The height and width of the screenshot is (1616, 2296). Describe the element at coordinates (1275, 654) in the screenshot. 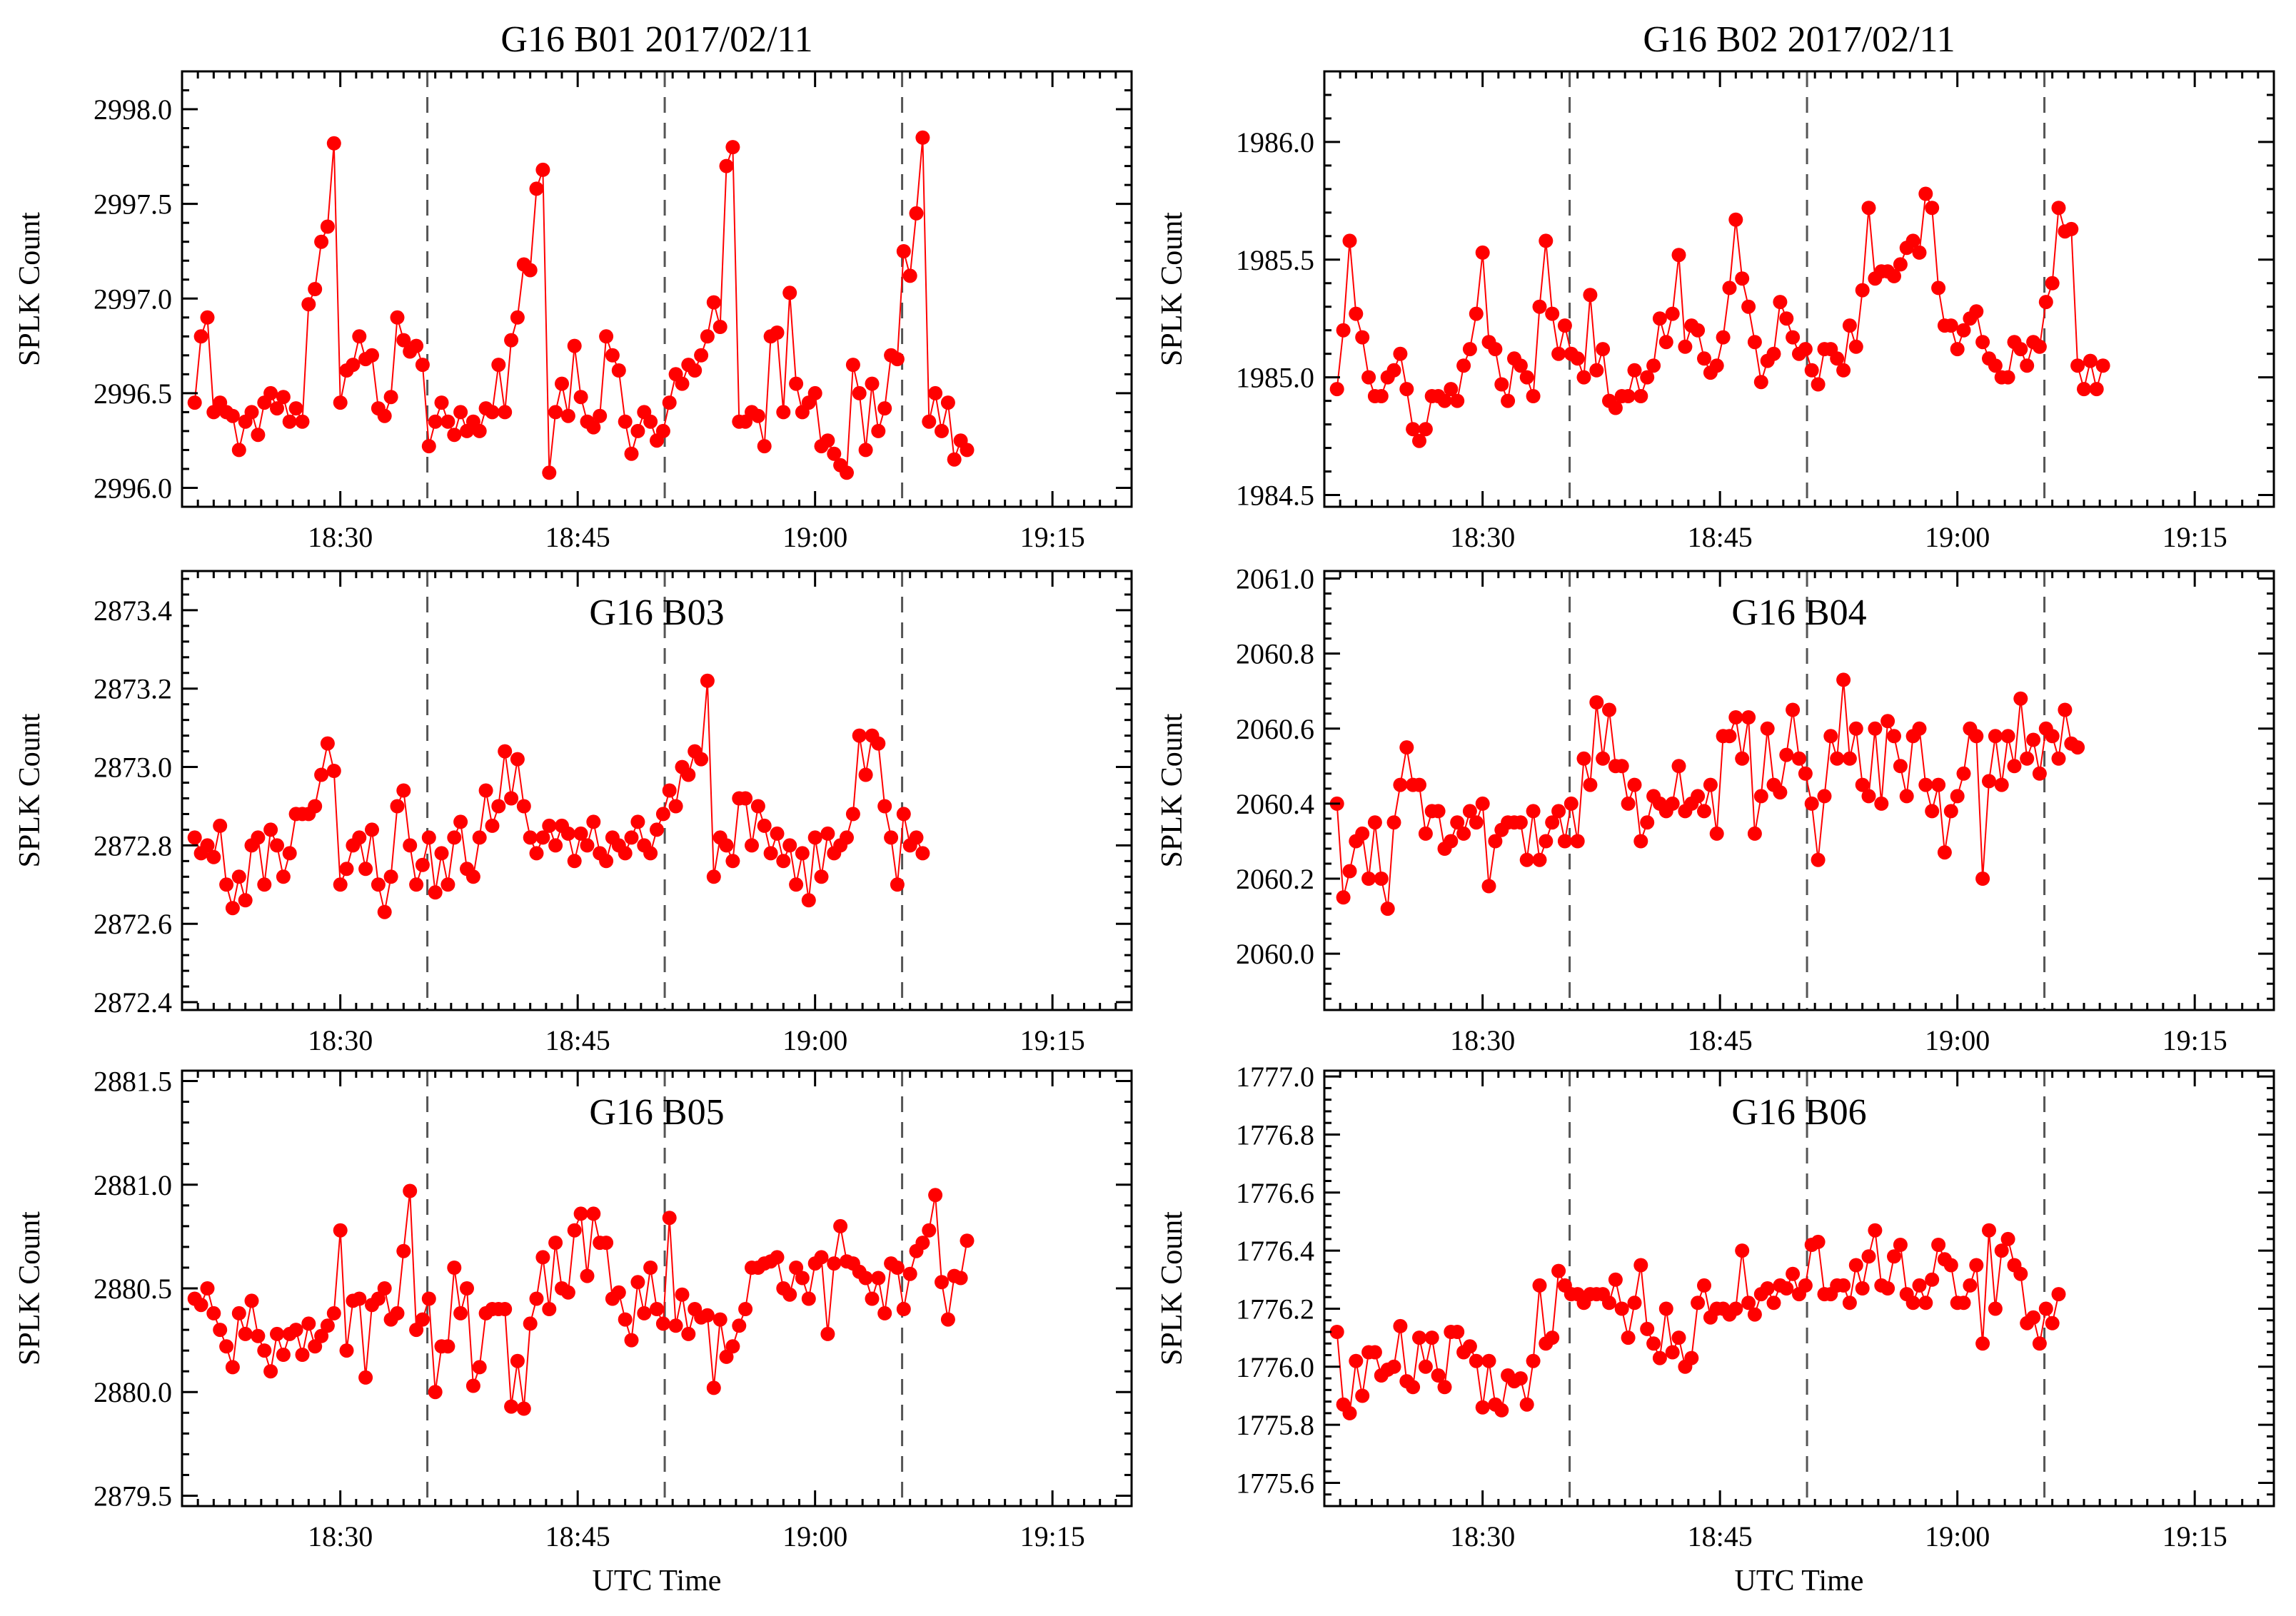

I see `y-tick-label: 2060.8` at that location.